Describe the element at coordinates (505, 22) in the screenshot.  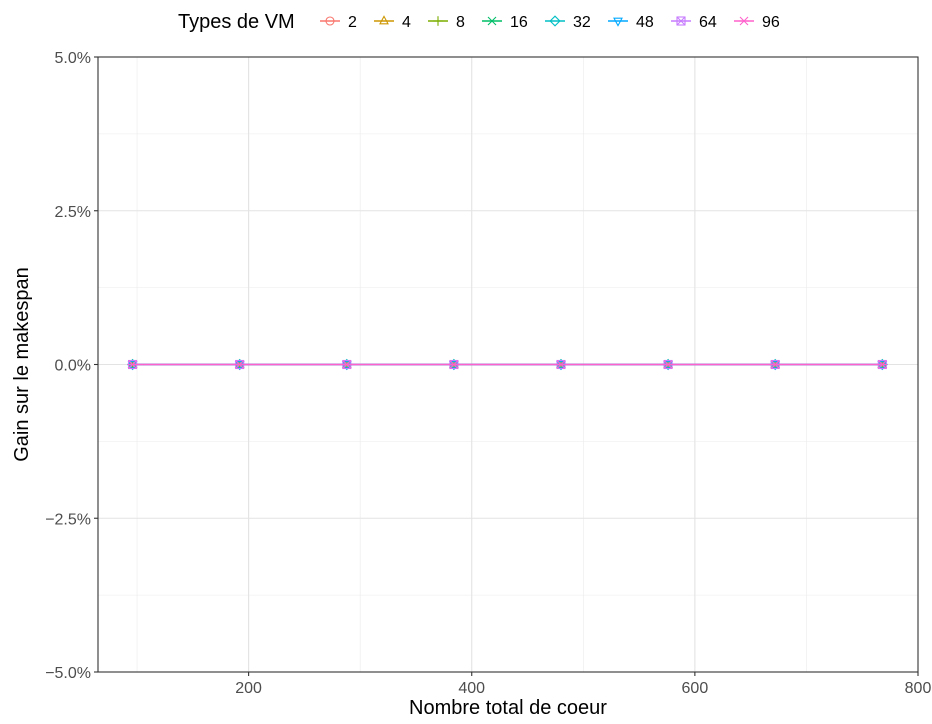
I see `legend-item: 16` at that location.